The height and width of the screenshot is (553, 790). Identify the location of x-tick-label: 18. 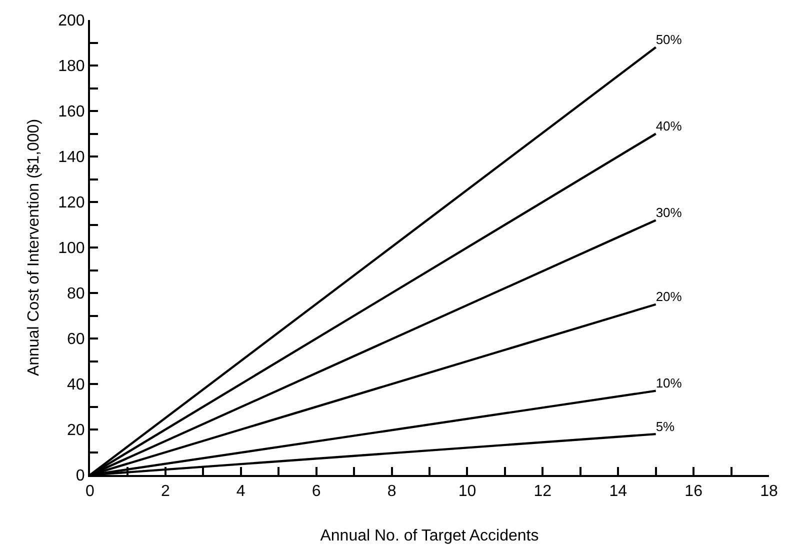
(769, 491).